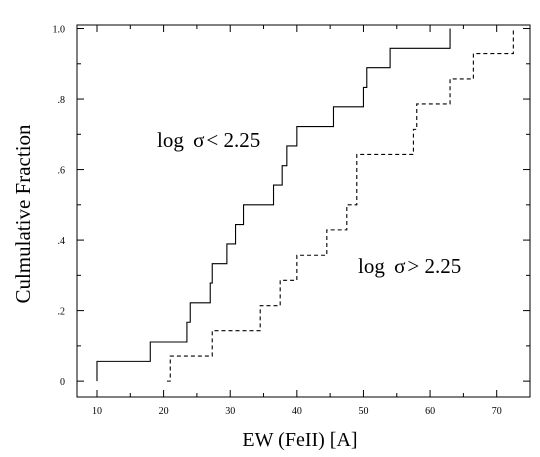 This screenshot has height=457, width=540. What do you see at coordinates (233, 140) in the screenshot?
I see `annotation-low-sigma-relation: < 2.25` at bounding box center [233, 140].